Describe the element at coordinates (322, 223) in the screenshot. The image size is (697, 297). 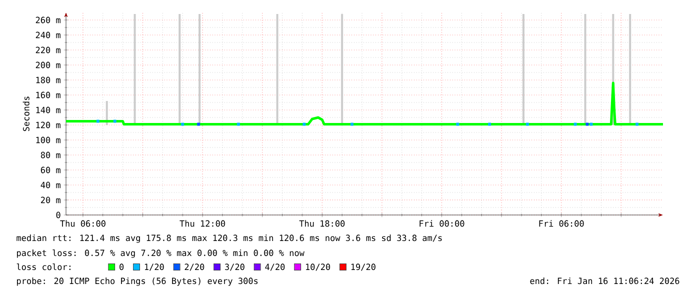
I see `x-tick-label: Thu 18:00` at that location.